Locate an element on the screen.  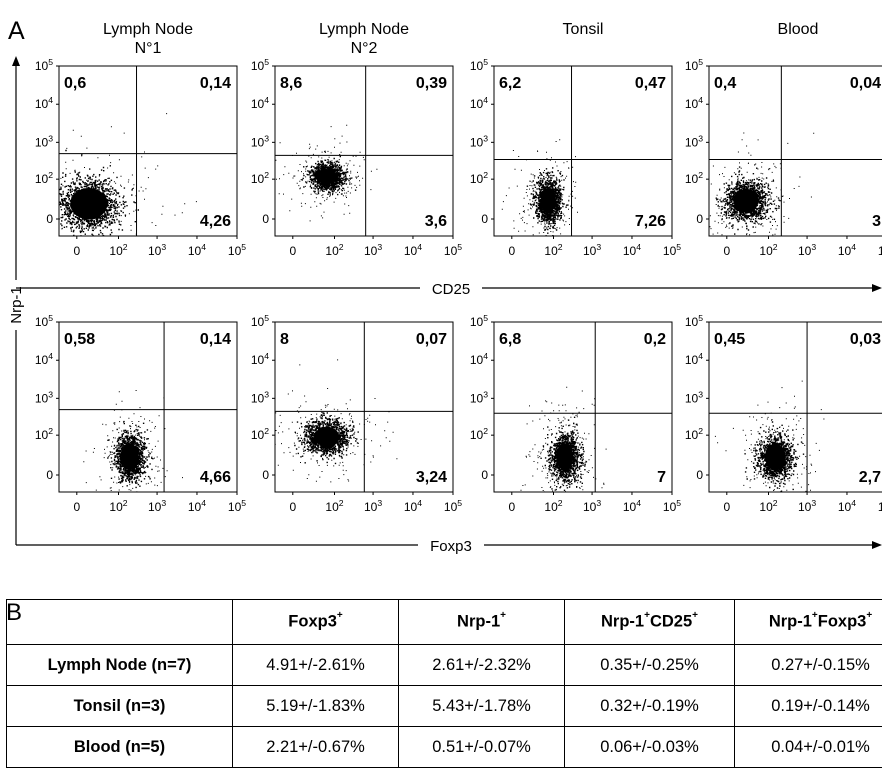
column-subtitle: N°2 is located at coordinates (364, 48).